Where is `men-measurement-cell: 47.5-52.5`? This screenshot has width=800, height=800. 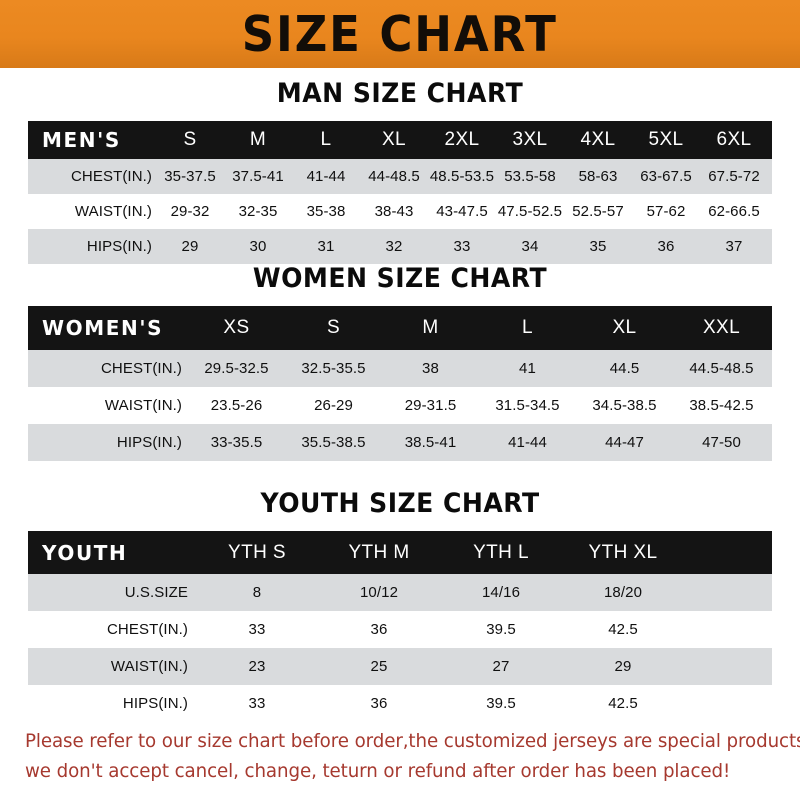
men-measurement-cell: 47.5-52.5 is located at coordinates (530, 211).